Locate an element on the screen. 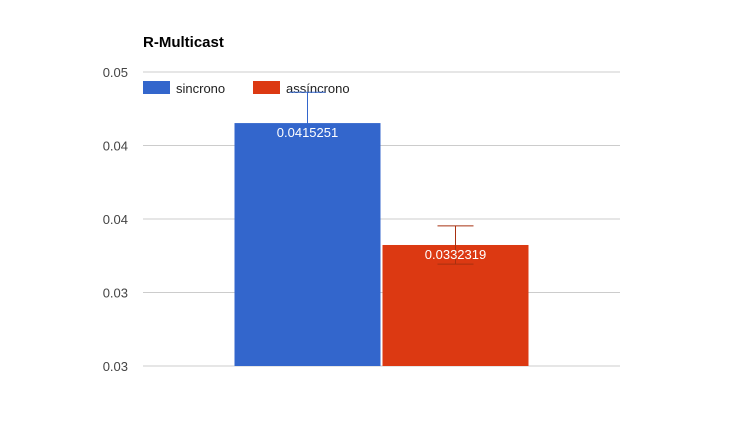 This screenshot has height=440, width=749. data-label-sincrono: 0.0415251 is located at coordinates (307, 132).